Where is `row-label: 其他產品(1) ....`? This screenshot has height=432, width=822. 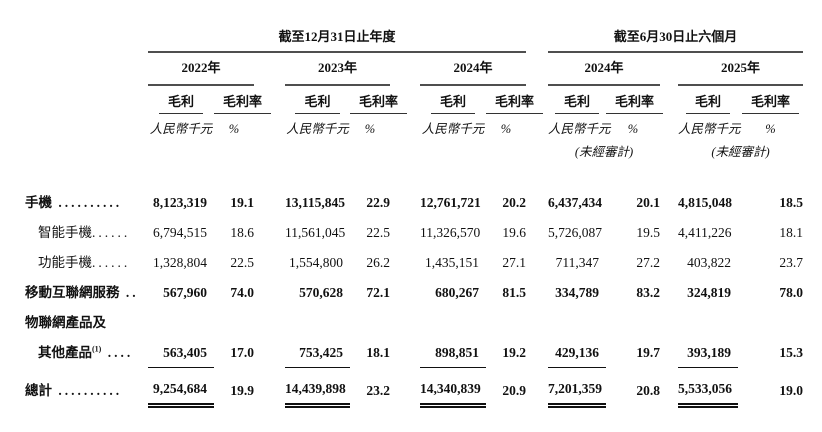 row-label: 其他產品(1) .... is located at coordinates (86, 352).